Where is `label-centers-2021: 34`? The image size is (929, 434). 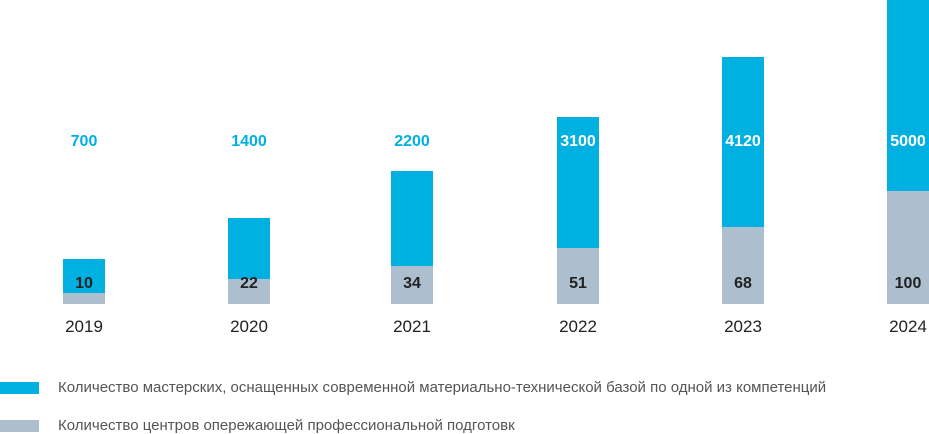
label-centers-2021: 34 is located at coordinates (412, 283).